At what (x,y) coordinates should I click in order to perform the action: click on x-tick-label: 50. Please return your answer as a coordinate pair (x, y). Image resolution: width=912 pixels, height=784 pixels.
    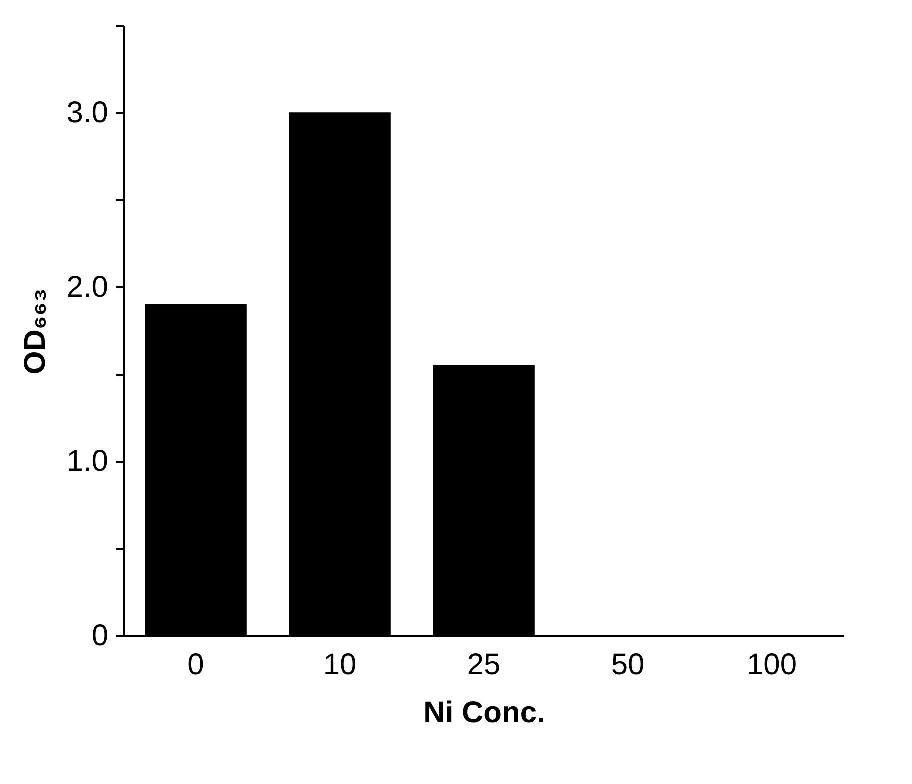
    Looking at the image, I should click on (628, 665).